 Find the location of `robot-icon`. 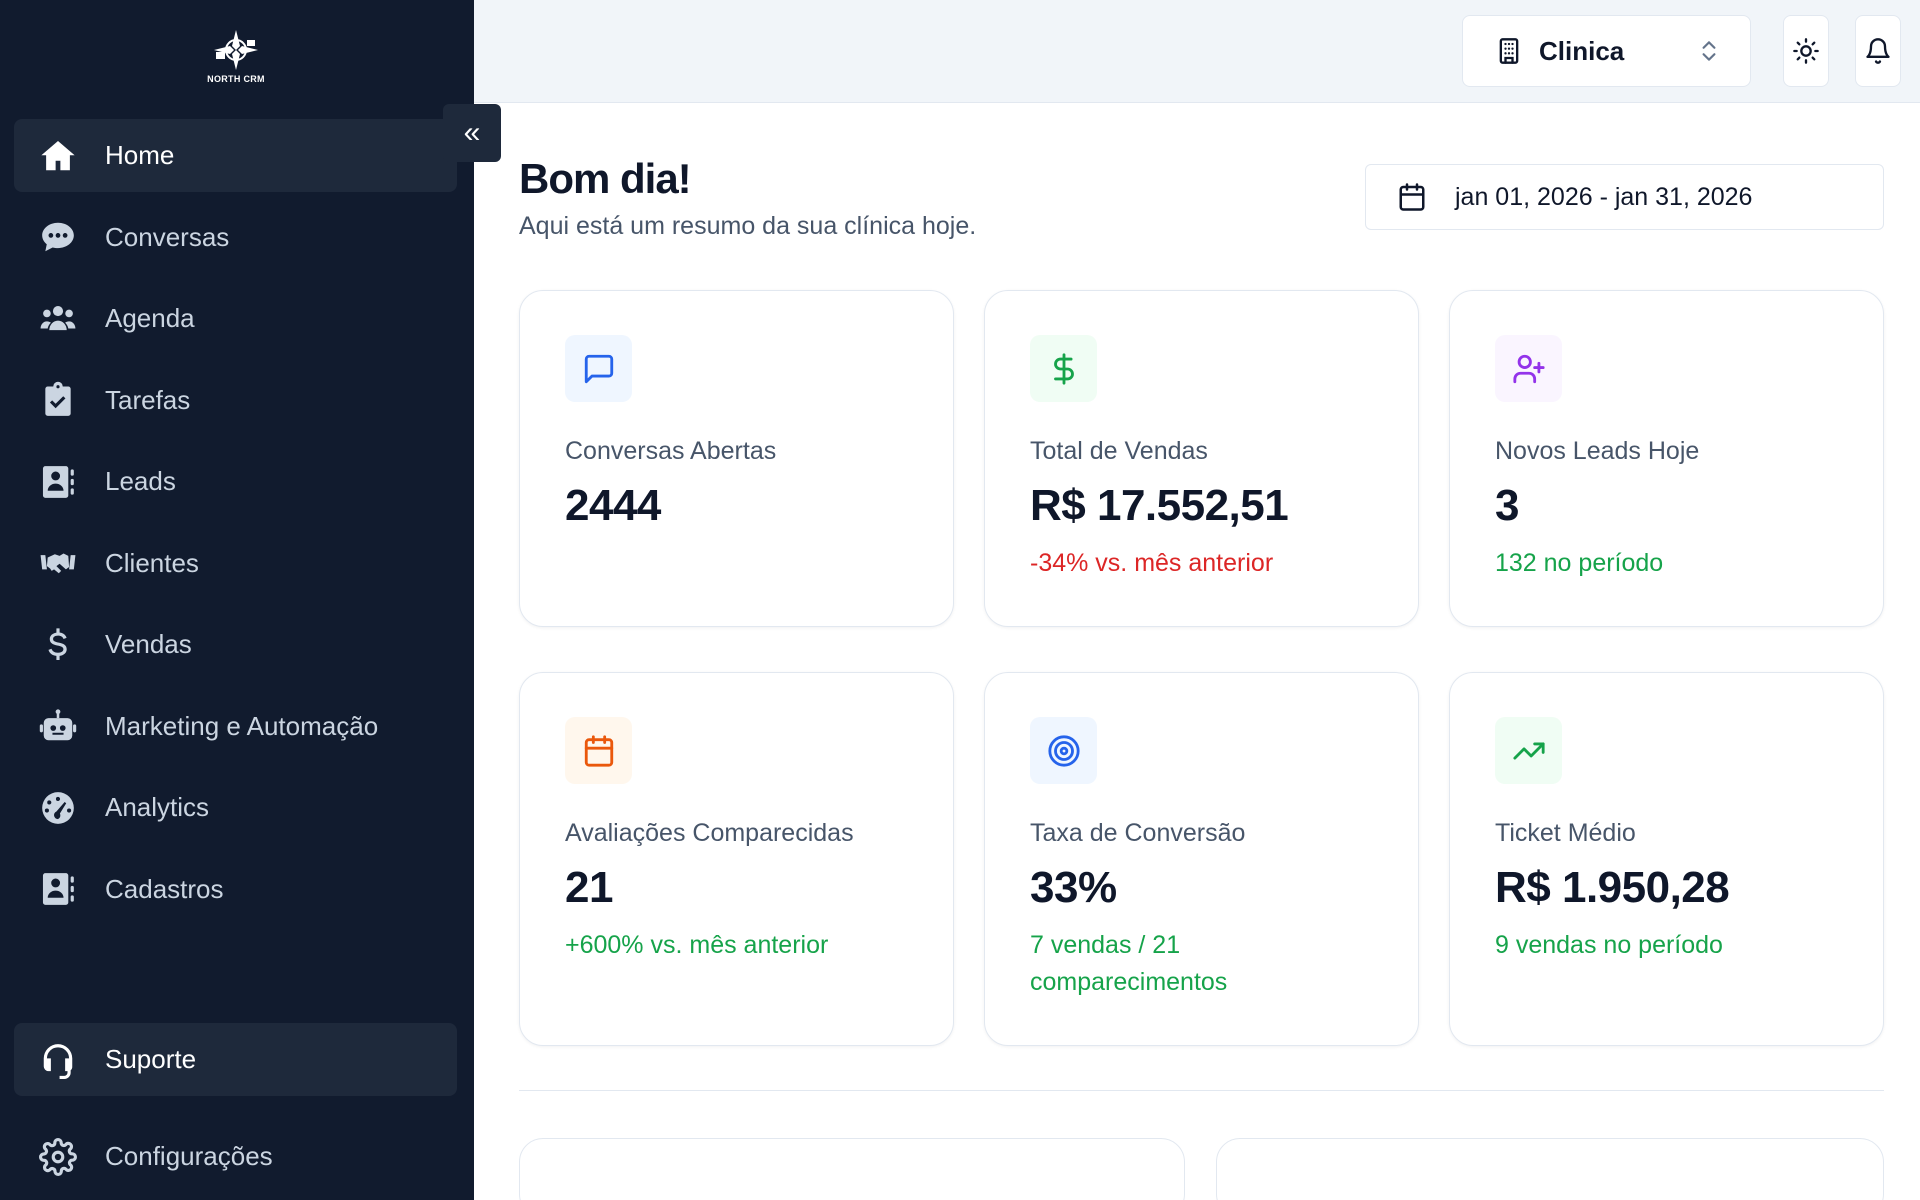

robot-icon is located at coordinates (58, 726).